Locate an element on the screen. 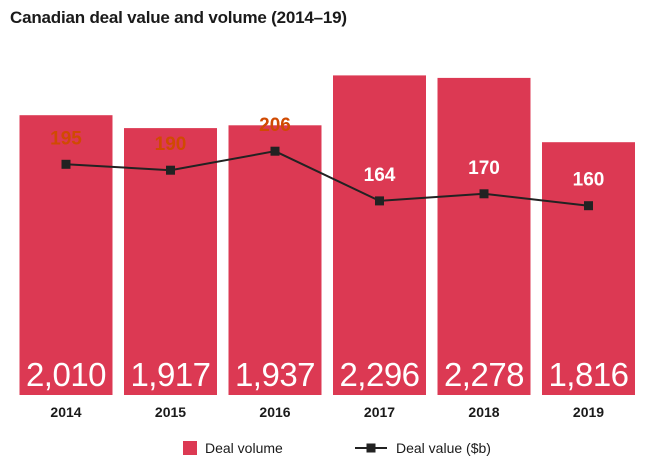 This screenshot has width=655, height=475. legend-label-deal-volume: Deal volume is located at coordinates (244, 448).